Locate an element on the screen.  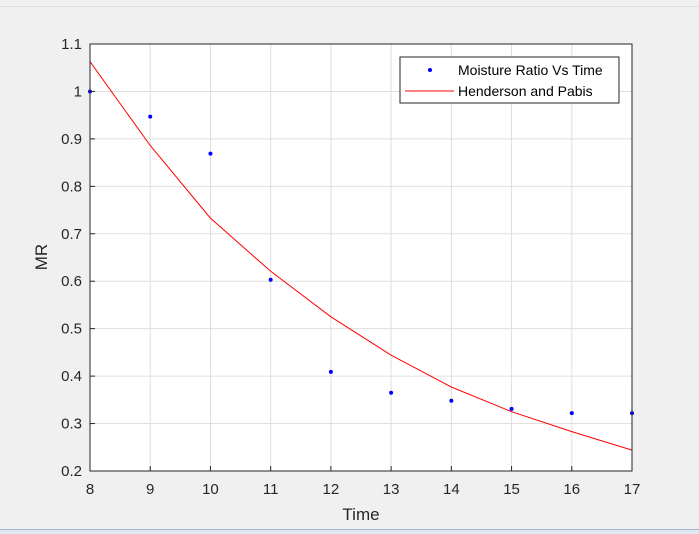
y-tick-label-1: 0.3 is located at coordinates (71, 424).